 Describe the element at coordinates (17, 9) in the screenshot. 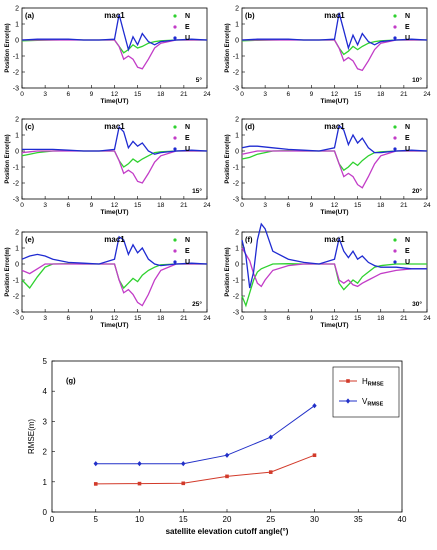

I see `y-tick-label: 2` at that location.